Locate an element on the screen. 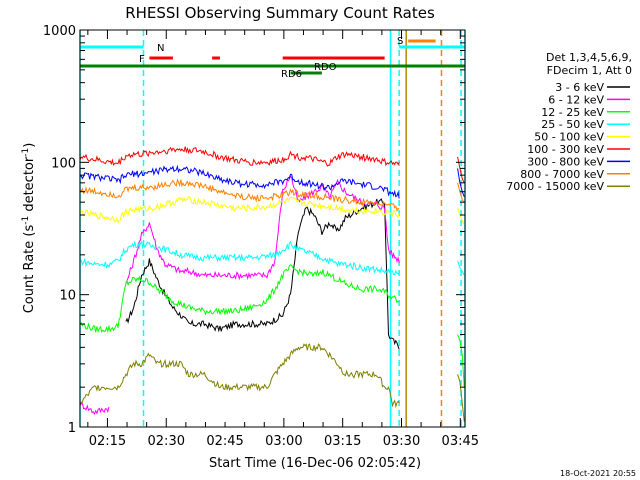 This screenshot has height=480, width=640. x-tick-label-5: 03:30 is located at coordinates (401, 441).